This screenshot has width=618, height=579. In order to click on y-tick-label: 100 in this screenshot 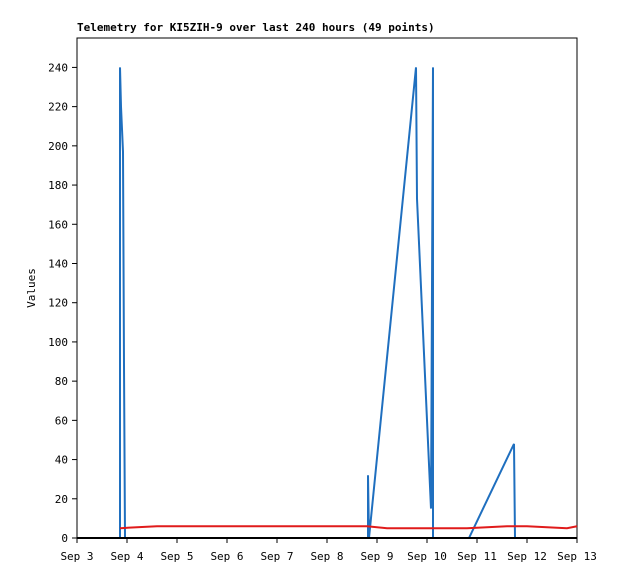, I will do `click(58, 342)`.